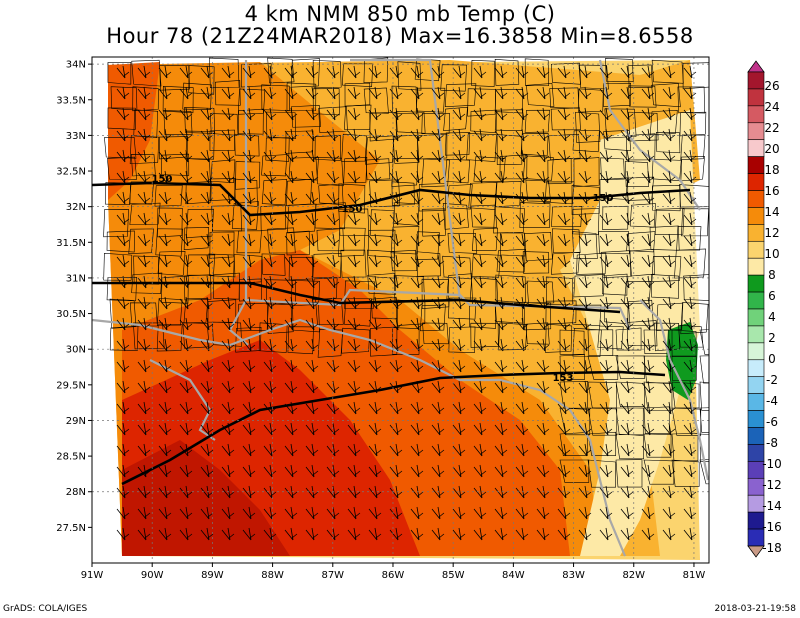 This screenshot has width=800, height=618. I want to click on colorbar-label: -12, so click(772, 485).